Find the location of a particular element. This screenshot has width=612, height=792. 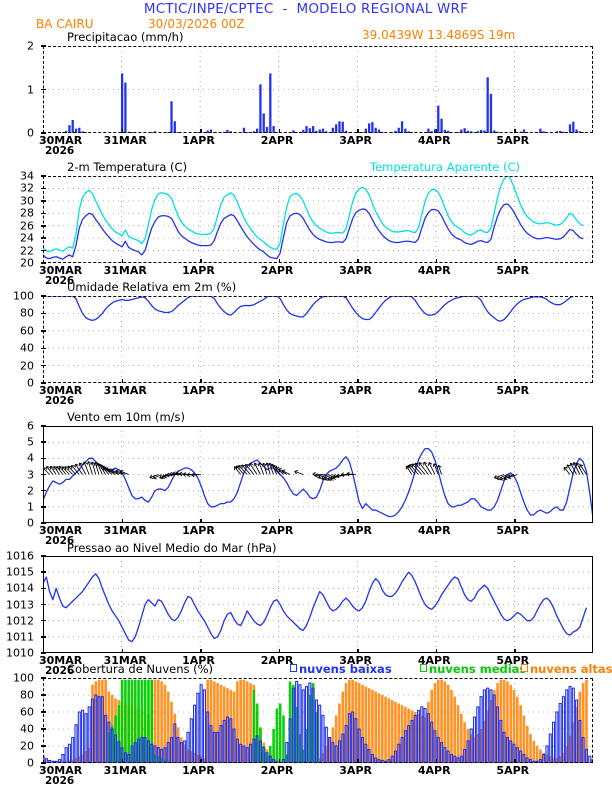

ytick-temperature-20: 20 is located at coordinates (27, 263).